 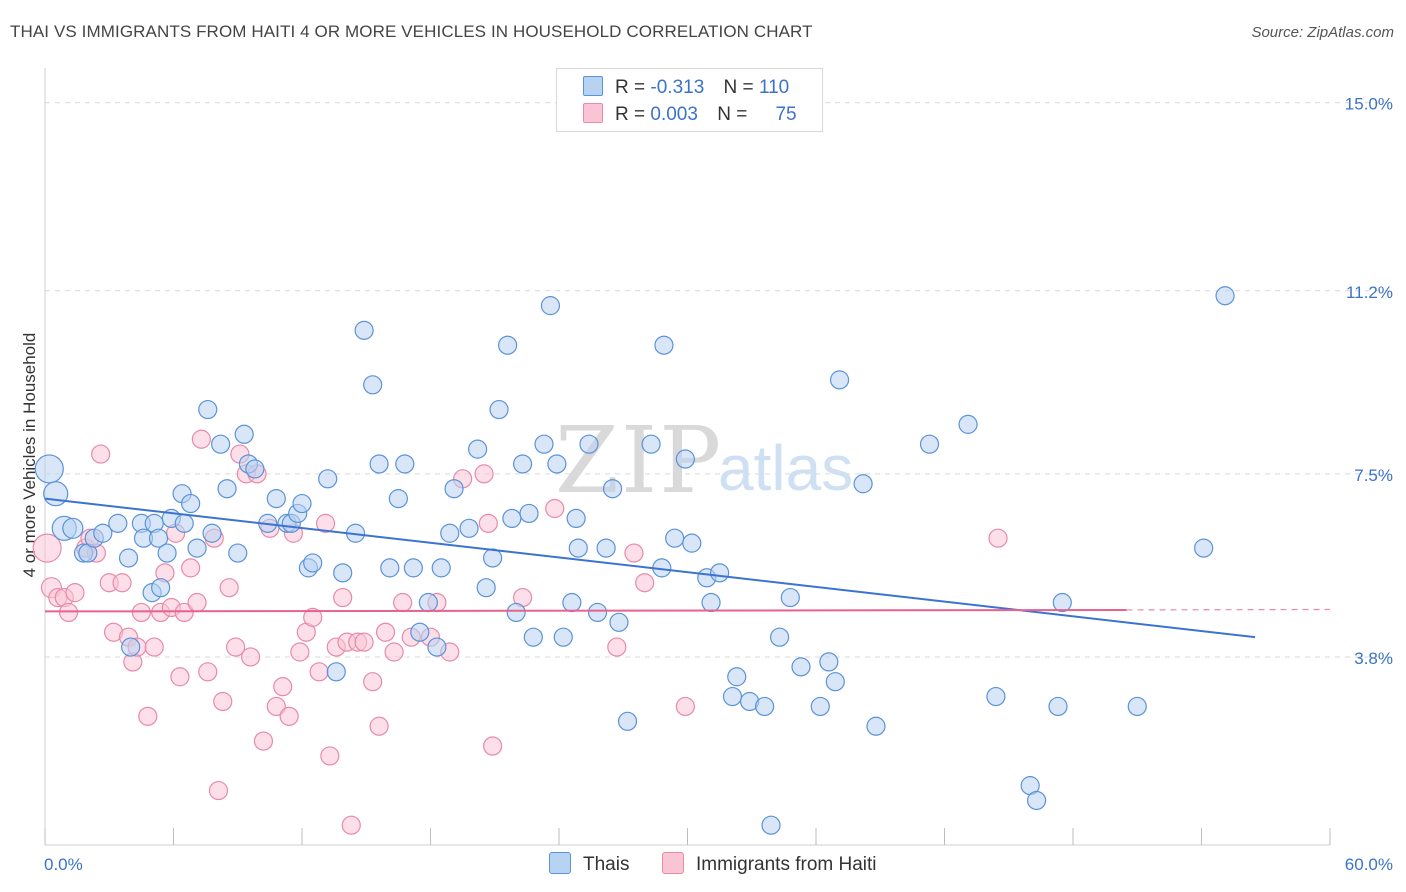 What do you see at coordinates (1322, 32) in the screenshot?
I see `source-label: Source: ZipAtlas.com` at bounding box center [1322, 32].